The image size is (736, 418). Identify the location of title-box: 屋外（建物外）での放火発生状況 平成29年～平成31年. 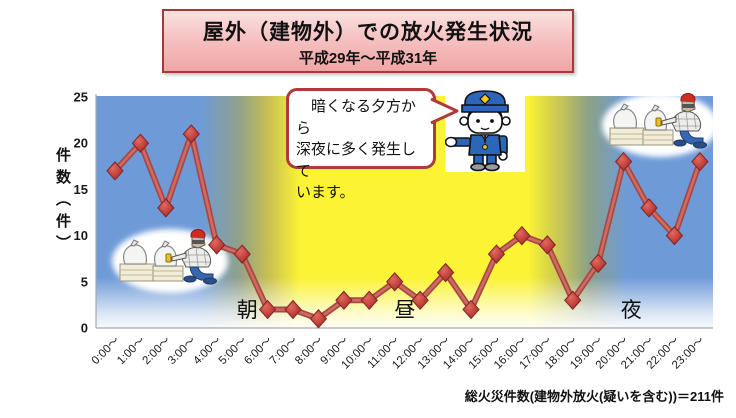
(368, 41).